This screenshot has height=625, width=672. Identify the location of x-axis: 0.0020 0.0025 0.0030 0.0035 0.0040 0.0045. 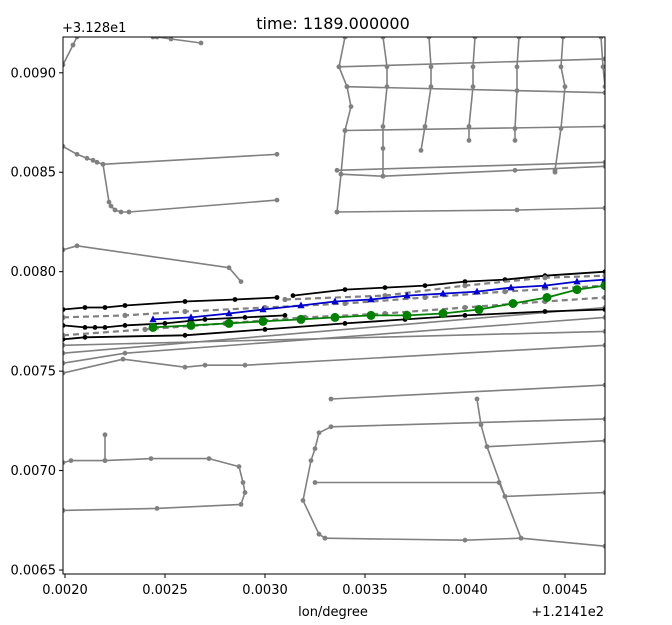
(315, 586).